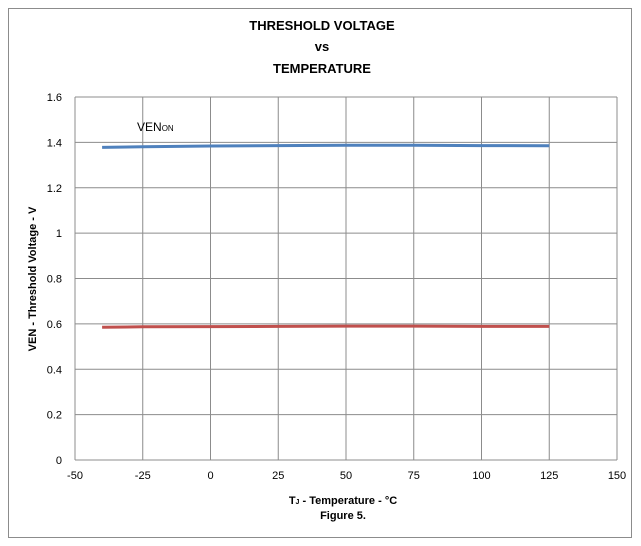 Image resolution: width=641 pixels, height=546 pixels. Describe the element at coordinates (149, 127) in the screenshot. I see `annotation-main: VEN` at that location.